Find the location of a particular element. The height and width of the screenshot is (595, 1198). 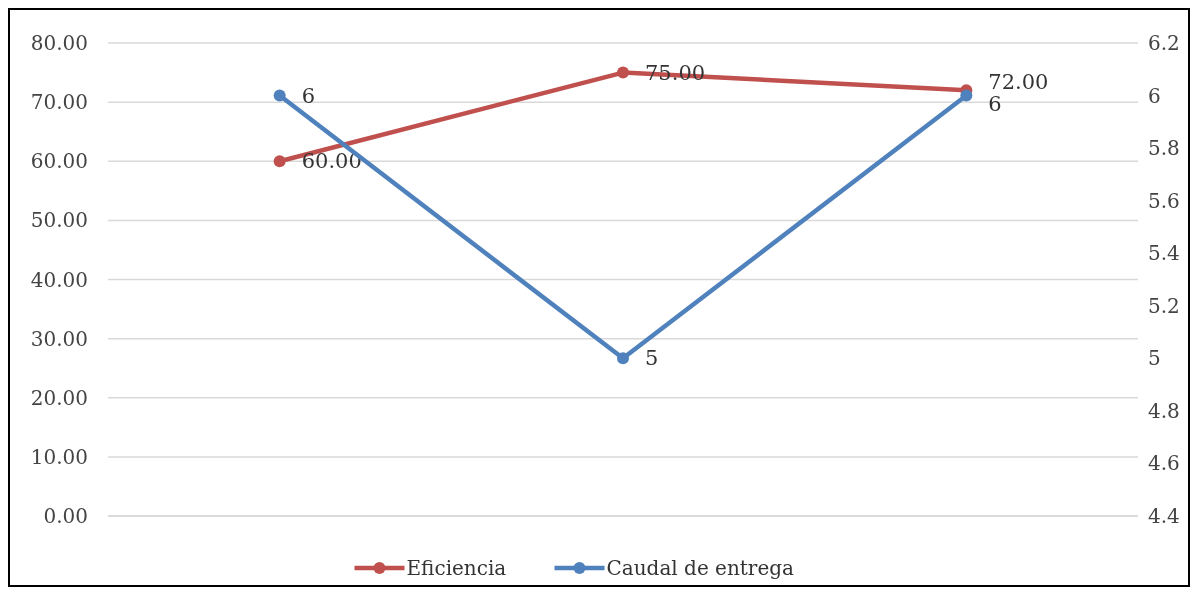

y2-tick-label: 4.8 is located at coordinates (1164, 410).